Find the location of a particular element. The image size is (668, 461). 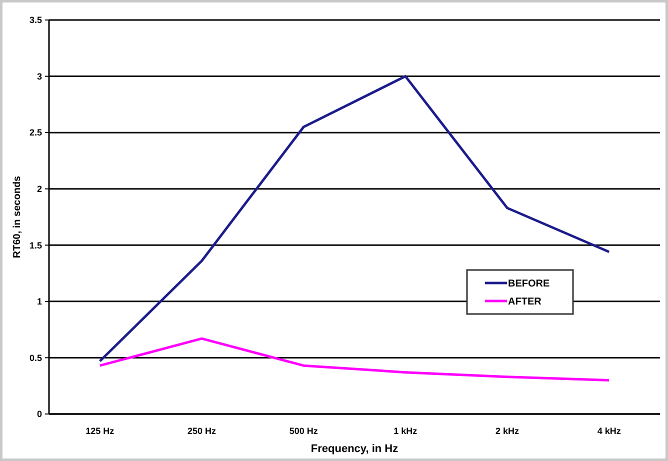

y-tick-label: 2.5 is located at coordinates (35, 133).